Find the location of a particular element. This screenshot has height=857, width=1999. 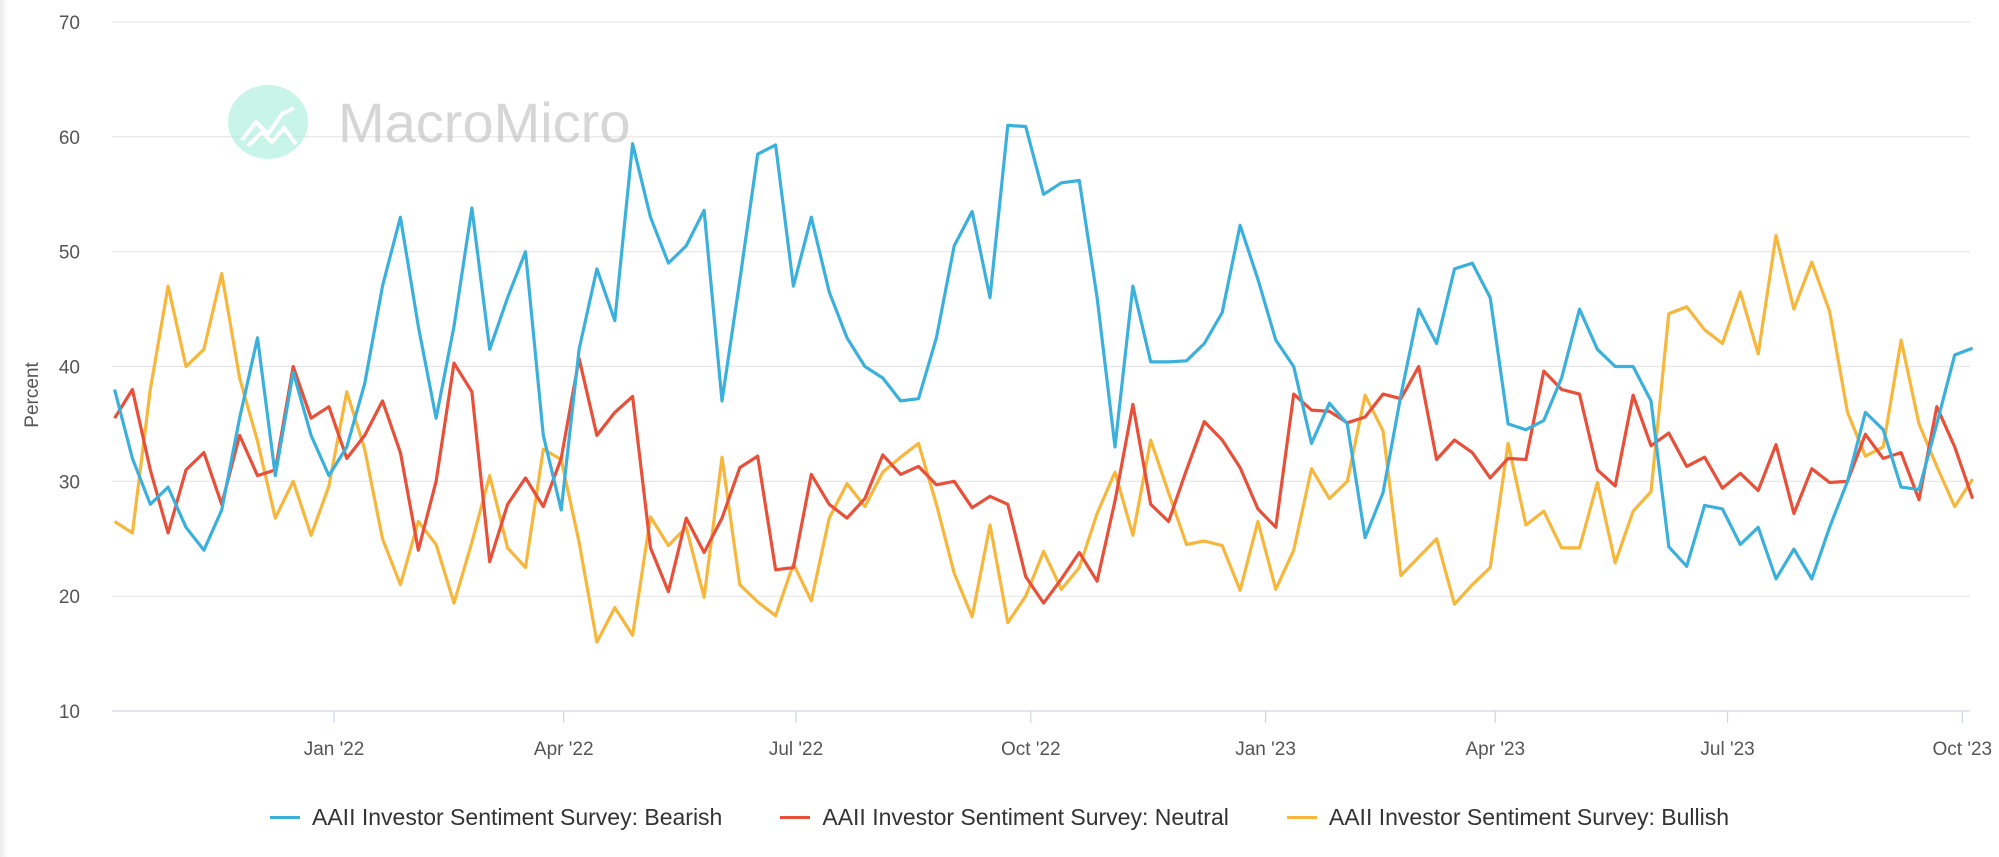

x-tick-label: Jan '22 is located at coordinates (334, 749).